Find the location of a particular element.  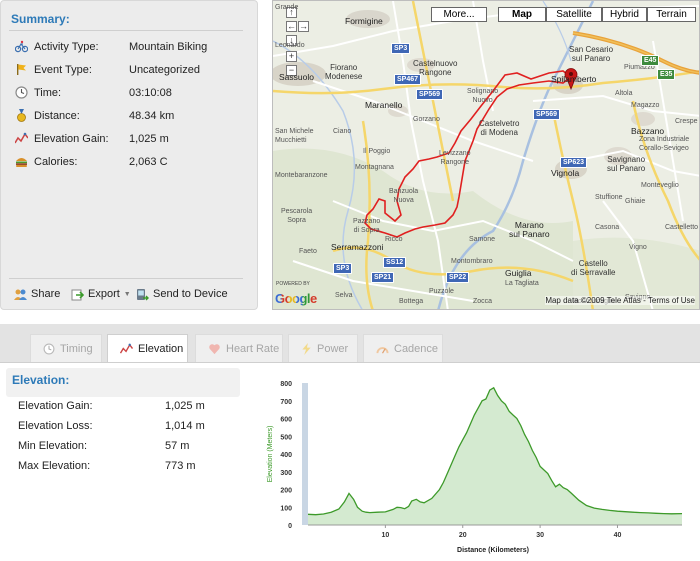

elevation-row-gain: Elevation Gain: 1,025 m is located at coordinates (128, 407).